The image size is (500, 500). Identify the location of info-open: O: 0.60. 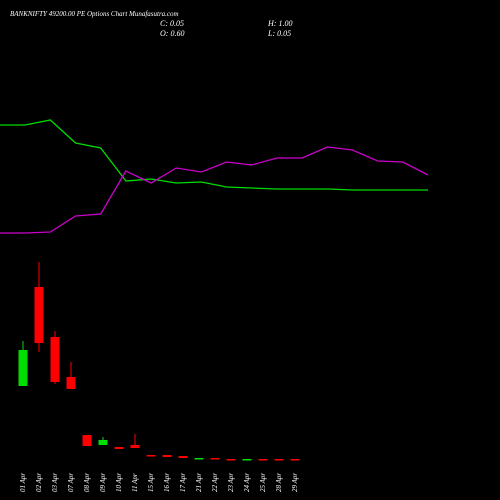
(172, 33).